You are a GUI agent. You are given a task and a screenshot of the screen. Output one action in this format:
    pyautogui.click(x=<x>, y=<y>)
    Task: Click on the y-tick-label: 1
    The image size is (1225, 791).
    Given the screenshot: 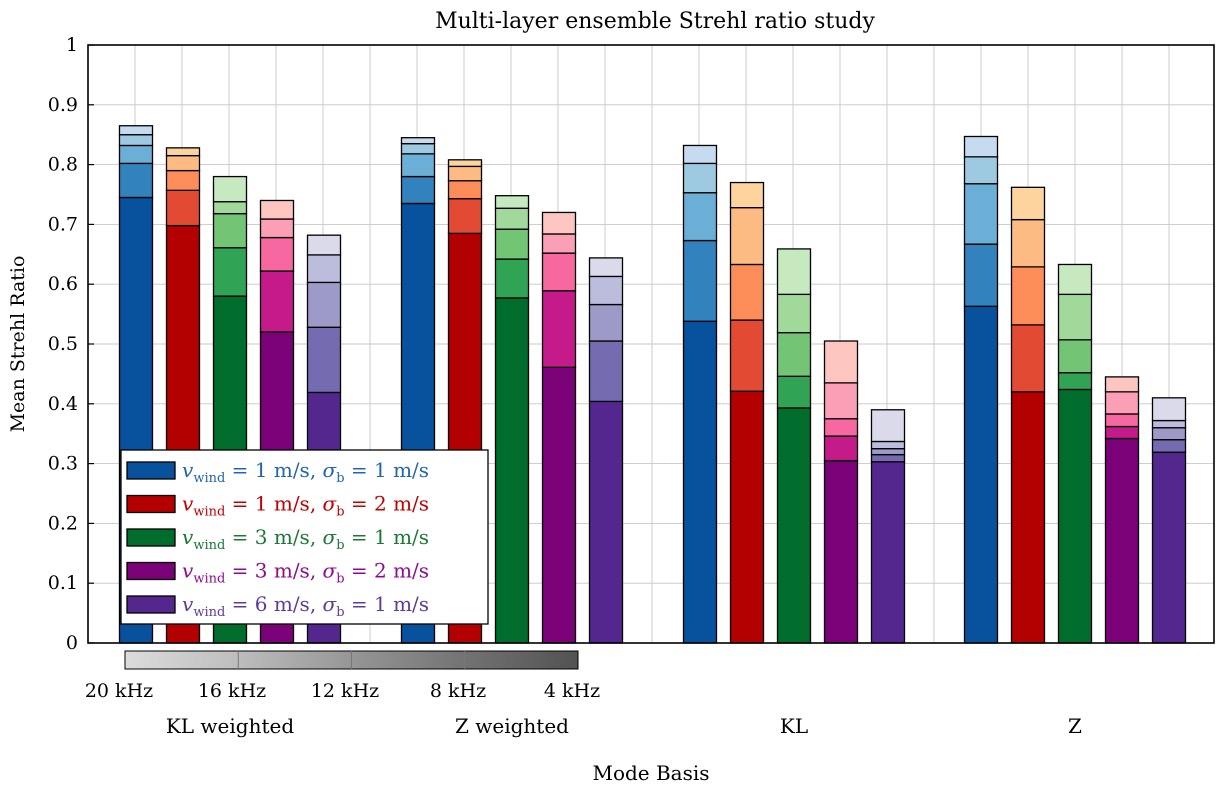 What is the action you would take?
    pyautogui.click(x=72, y=45)
    